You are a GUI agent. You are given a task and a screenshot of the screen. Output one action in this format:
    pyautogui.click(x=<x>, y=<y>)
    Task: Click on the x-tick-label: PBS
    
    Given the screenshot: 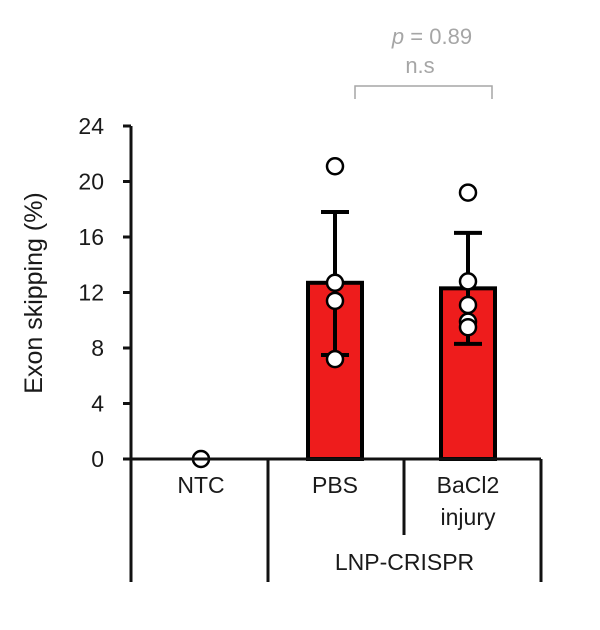 What is the action you would take?
    pyautogui.click(x=335, y=485)
    